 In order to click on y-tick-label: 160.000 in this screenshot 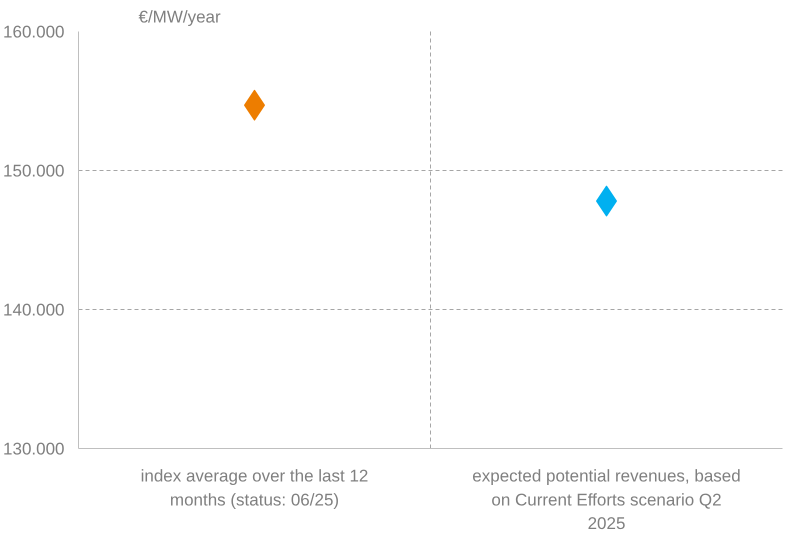, I will do `click(33, 32)`.